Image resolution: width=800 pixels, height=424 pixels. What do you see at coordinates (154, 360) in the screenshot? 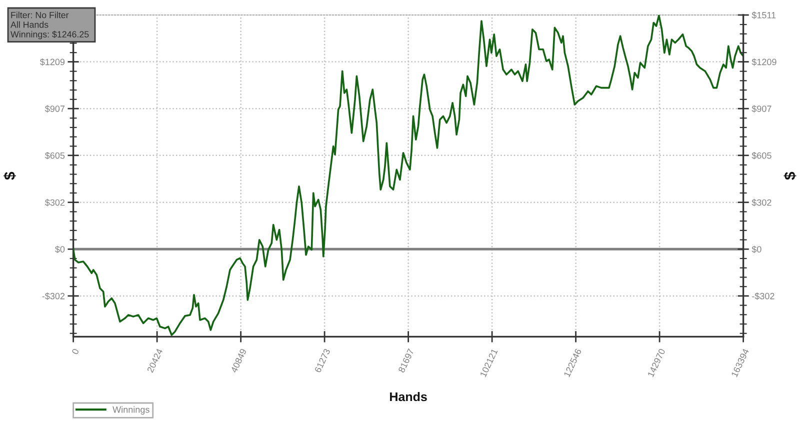
I see `x-tick-label: 20424` at bounding box center [154, 360].